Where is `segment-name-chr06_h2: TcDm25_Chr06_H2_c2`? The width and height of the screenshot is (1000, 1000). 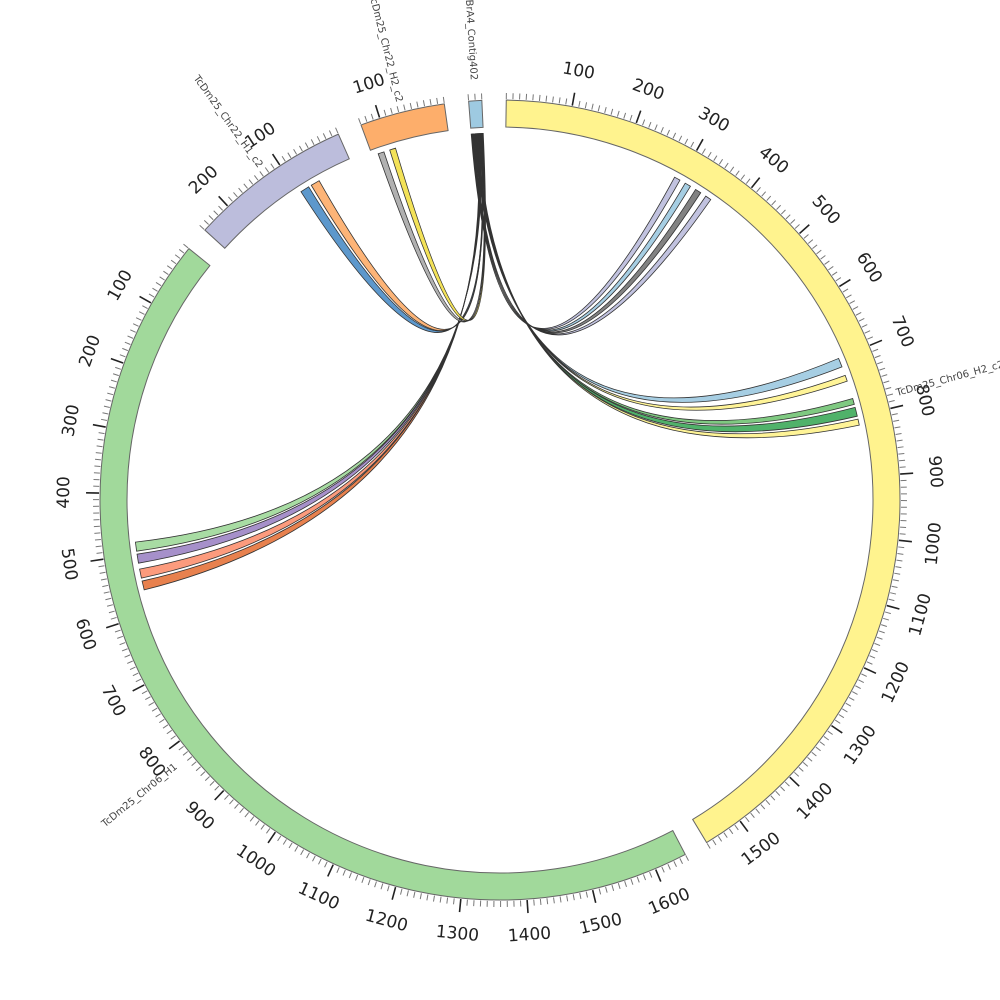 segment-name-chr06_h2: TcDm25_Chr06_H2_c2 is located at coordinates (947, 379).